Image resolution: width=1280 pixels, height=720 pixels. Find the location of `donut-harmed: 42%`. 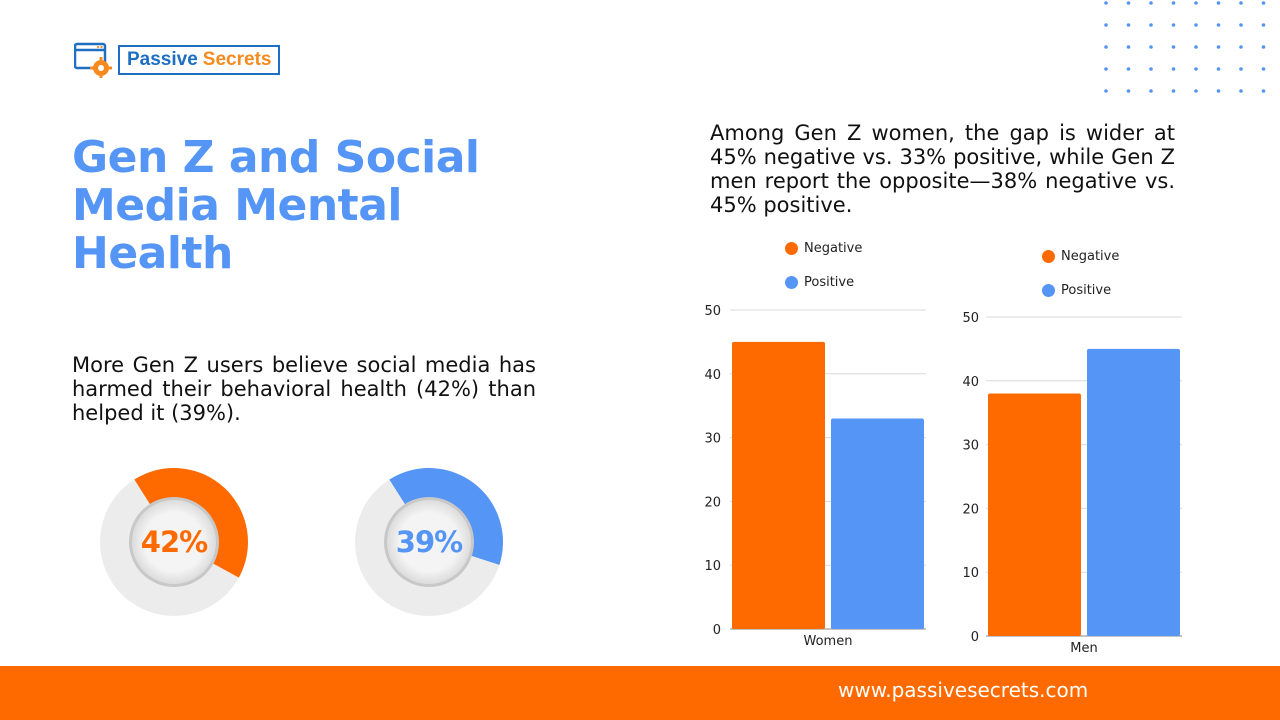

donut-harmed: 42% is located at coordinates (174, 542).